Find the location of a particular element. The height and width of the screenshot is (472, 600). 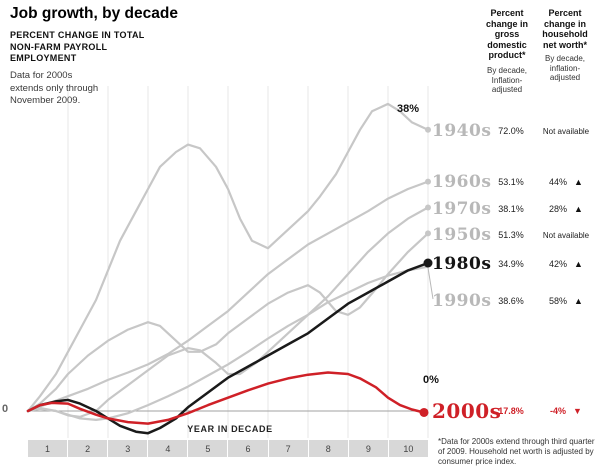

decade-label: 1950s is located at coordinates (462, 235).